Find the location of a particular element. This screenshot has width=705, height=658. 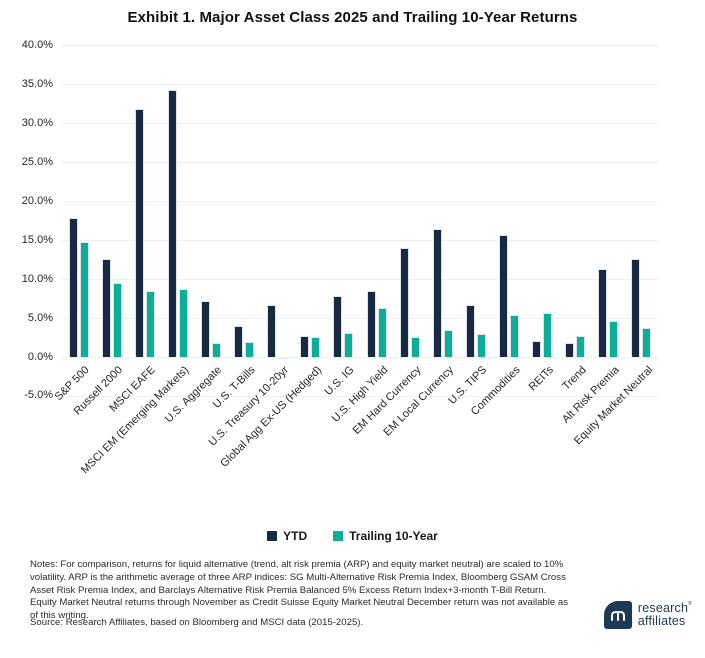

x-category-label-text: Trend is located at coordinates (574, 378).